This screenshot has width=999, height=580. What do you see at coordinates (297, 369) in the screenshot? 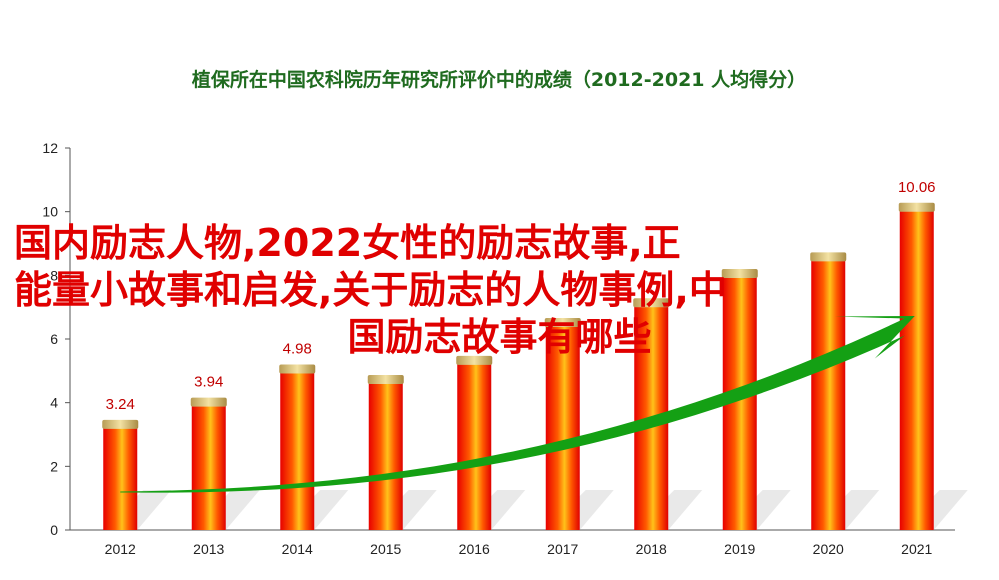
I see `bar-cap-2014` at bounding box center [297, 369].